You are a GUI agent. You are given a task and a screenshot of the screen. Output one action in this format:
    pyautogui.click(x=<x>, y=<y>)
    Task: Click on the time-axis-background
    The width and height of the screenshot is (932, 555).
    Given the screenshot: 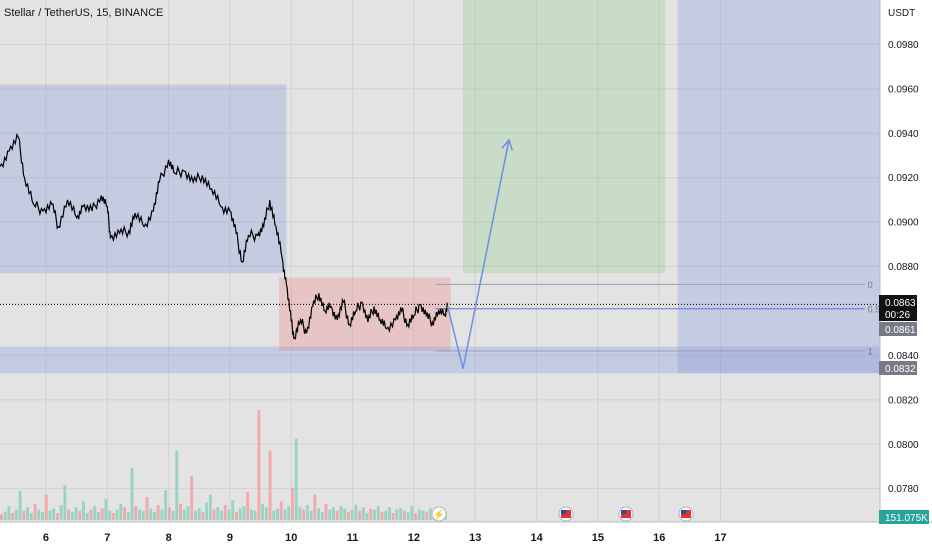 What is the action you would take?
    pyautogui.click(x=466, y=536)
    